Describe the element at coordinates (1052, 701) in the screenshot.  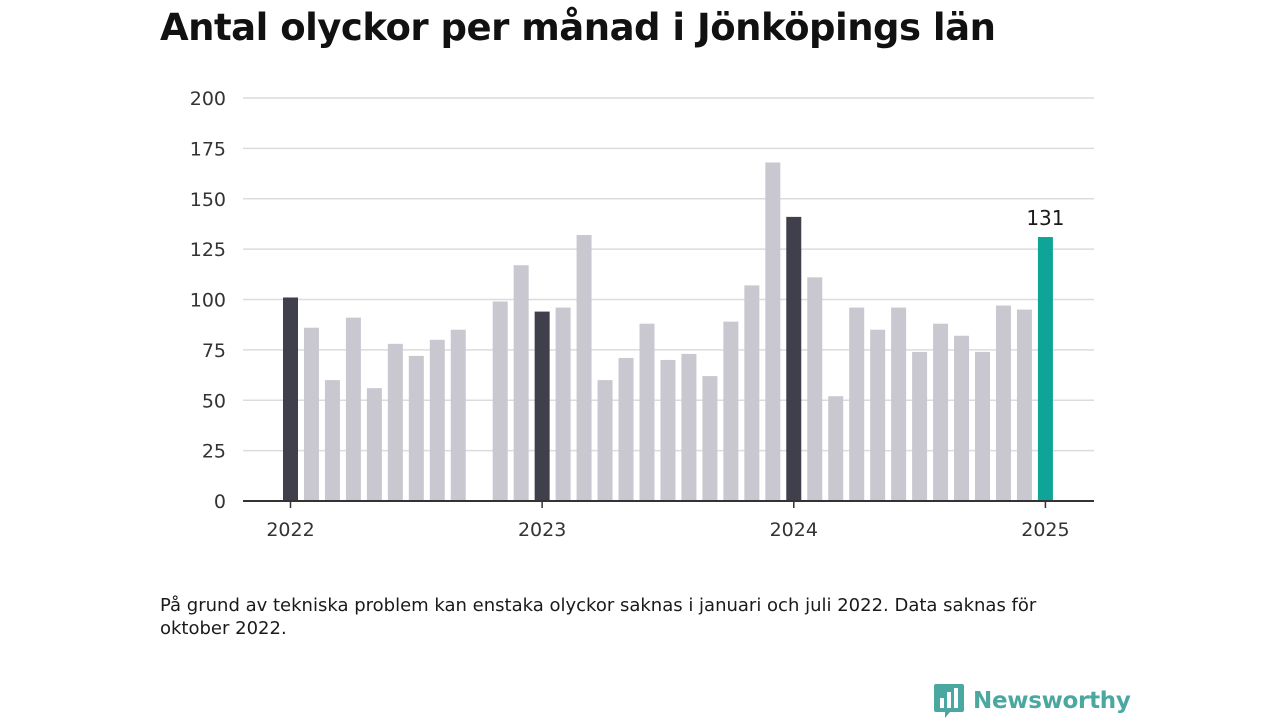
I see `brand-name: Newsworthy` at that location.